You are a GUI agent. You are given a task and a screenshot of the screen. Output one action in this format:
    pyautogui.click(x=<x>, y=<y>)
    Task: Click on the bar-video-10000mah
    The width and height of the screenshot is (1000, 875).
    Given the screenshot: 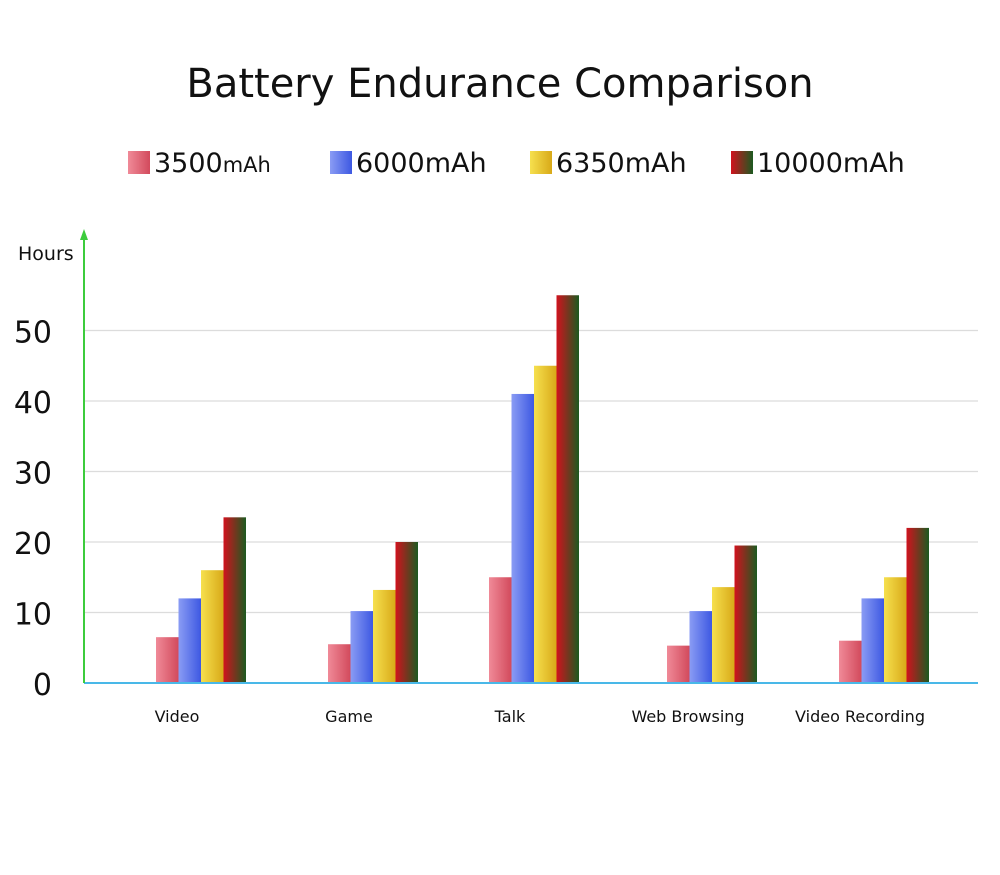 What is the action you would take?
    pyautogui.click(x=234, y=600)
    